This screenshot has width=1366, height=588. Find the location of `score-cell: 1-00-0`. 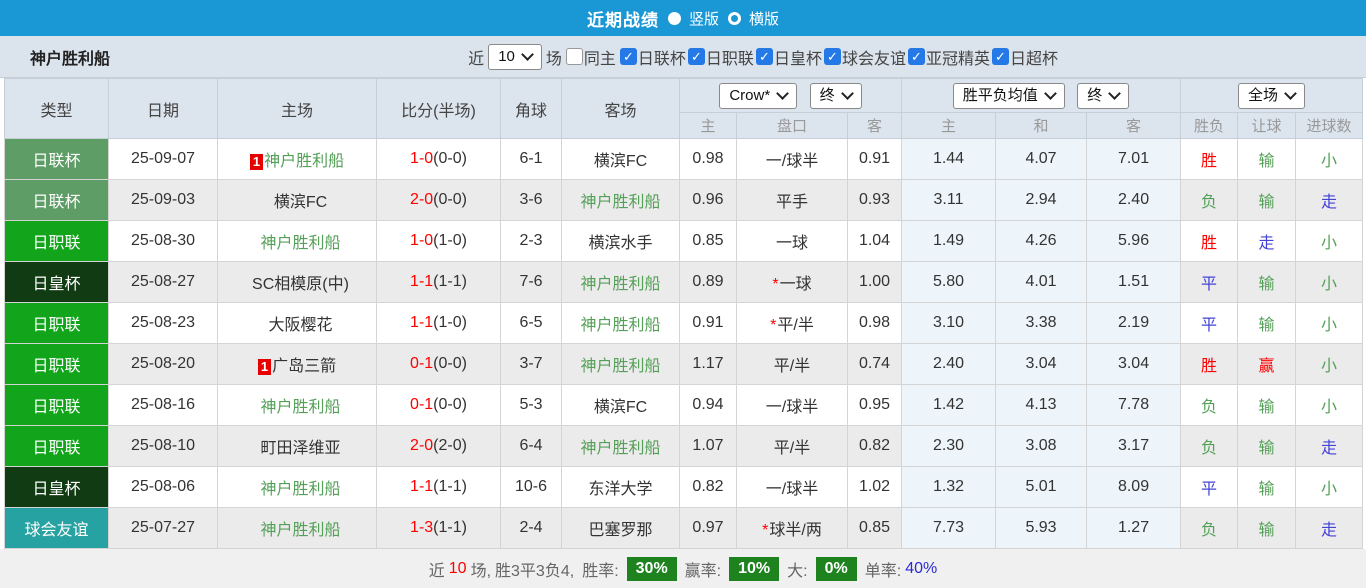

score-cell: 1-00-0 is located at coordinates (438, 159).